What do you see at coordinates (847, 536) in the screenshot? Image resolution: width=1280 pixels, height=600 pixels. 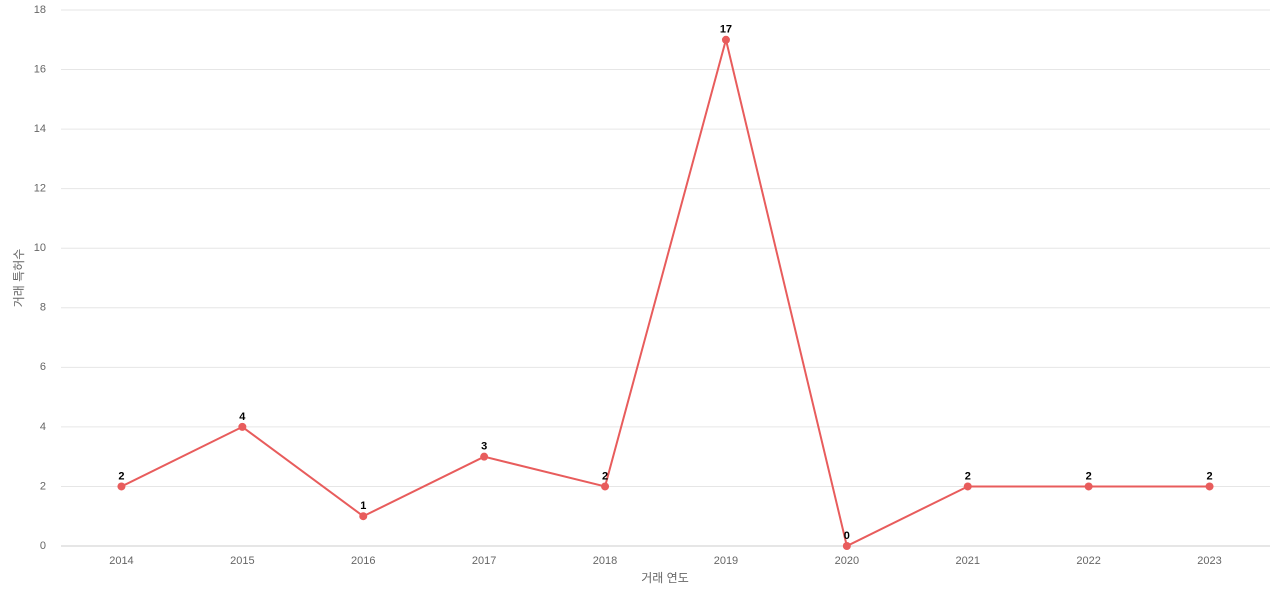 I see `value-label: 0` at bounding box center [847, 536].